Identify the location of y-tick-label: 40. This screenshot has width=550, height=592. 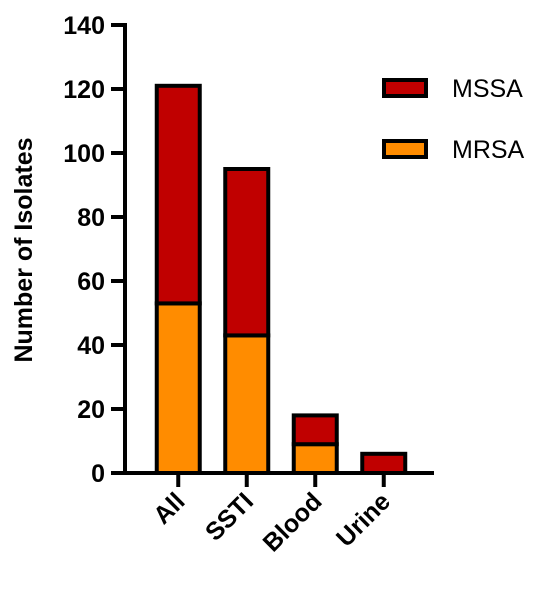
(91, 346).